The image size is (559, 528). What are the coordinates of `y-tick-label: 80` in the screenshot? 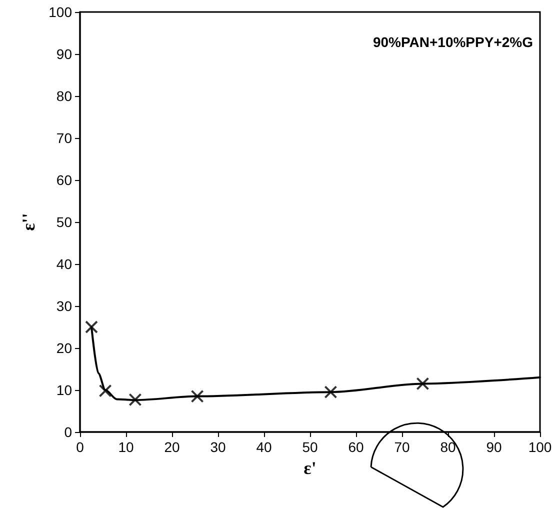 It's located at (64, 96).